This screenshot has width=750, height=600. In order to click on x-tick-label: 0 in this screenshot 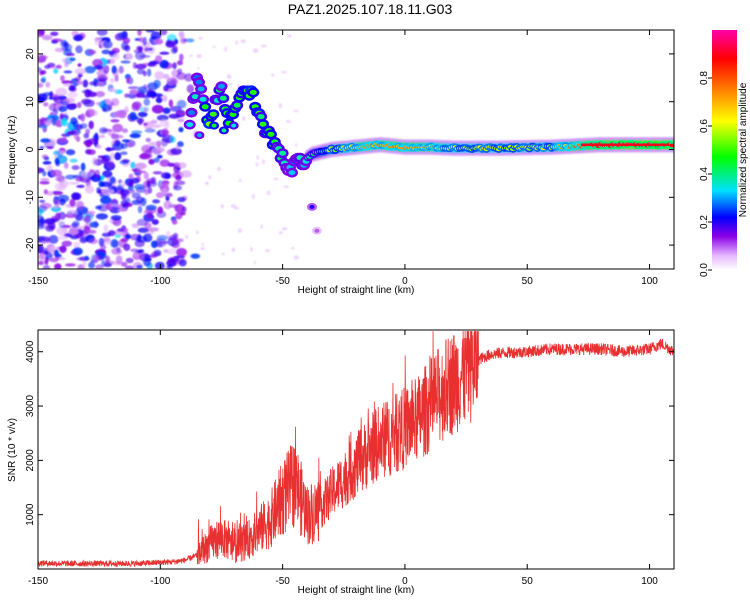, I will do `click(405, 281)`.